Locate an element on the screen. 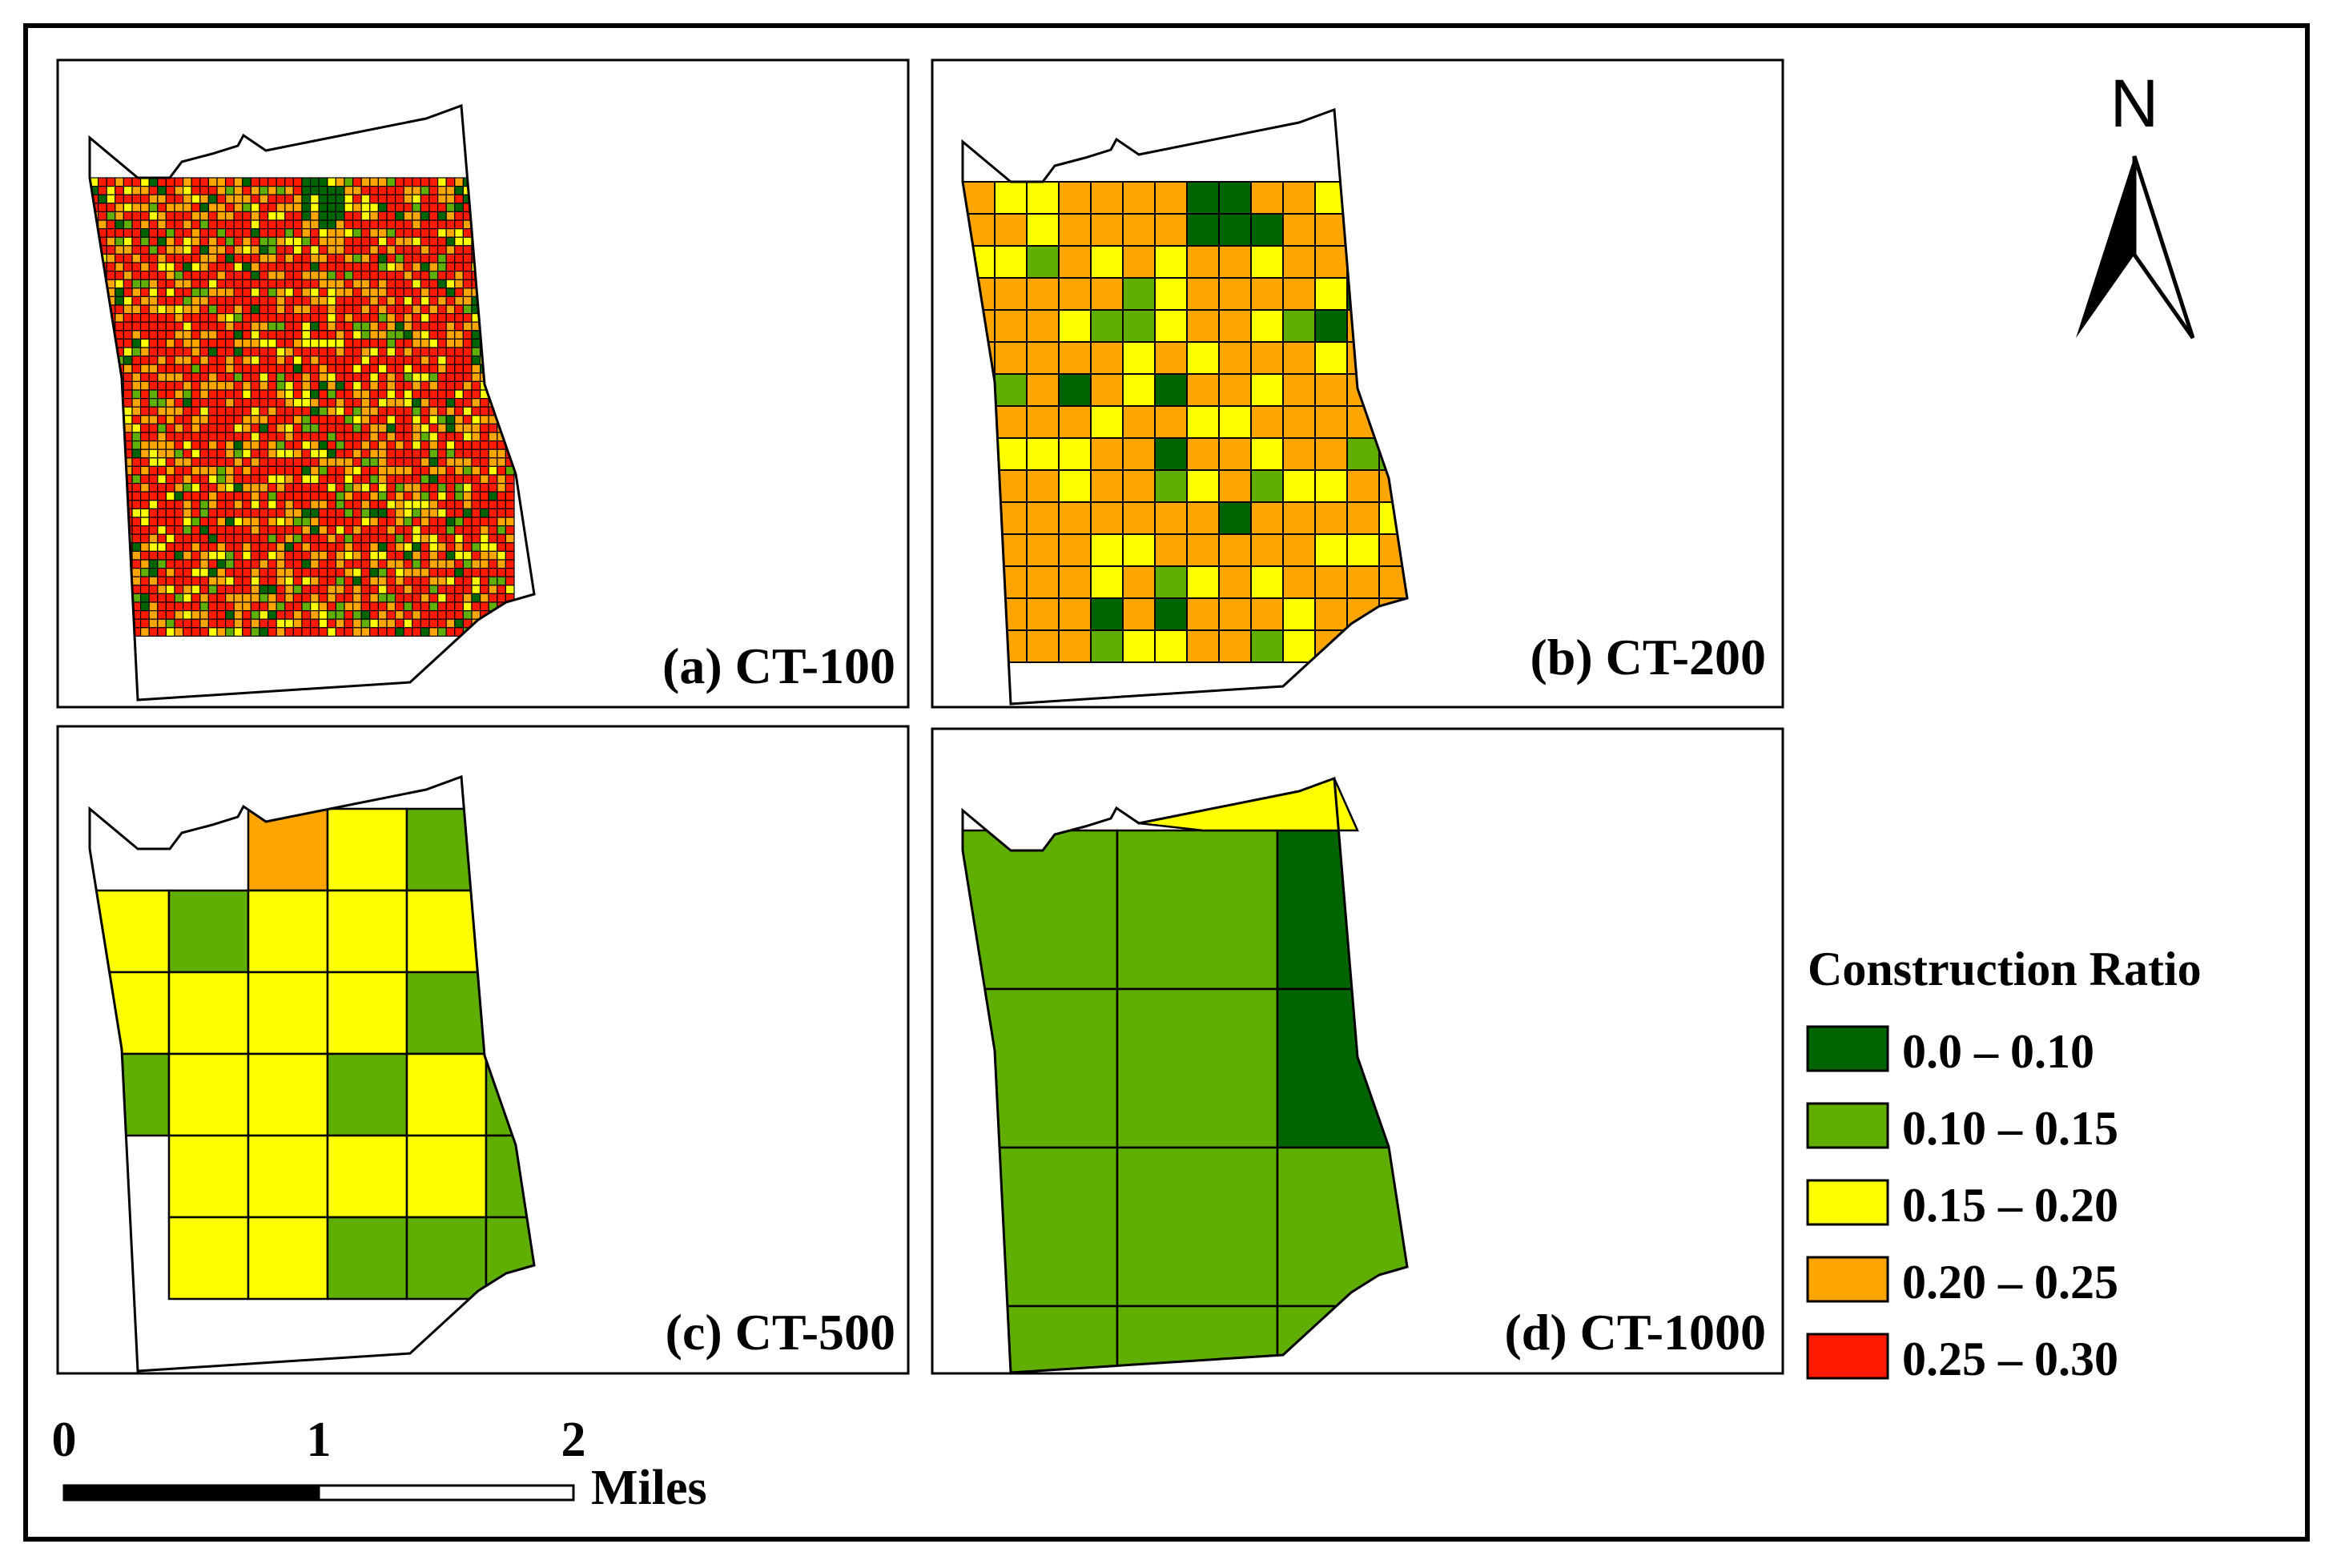  panel-d-label: (d) CT-1000 is located at coordinates (1635, 1332).